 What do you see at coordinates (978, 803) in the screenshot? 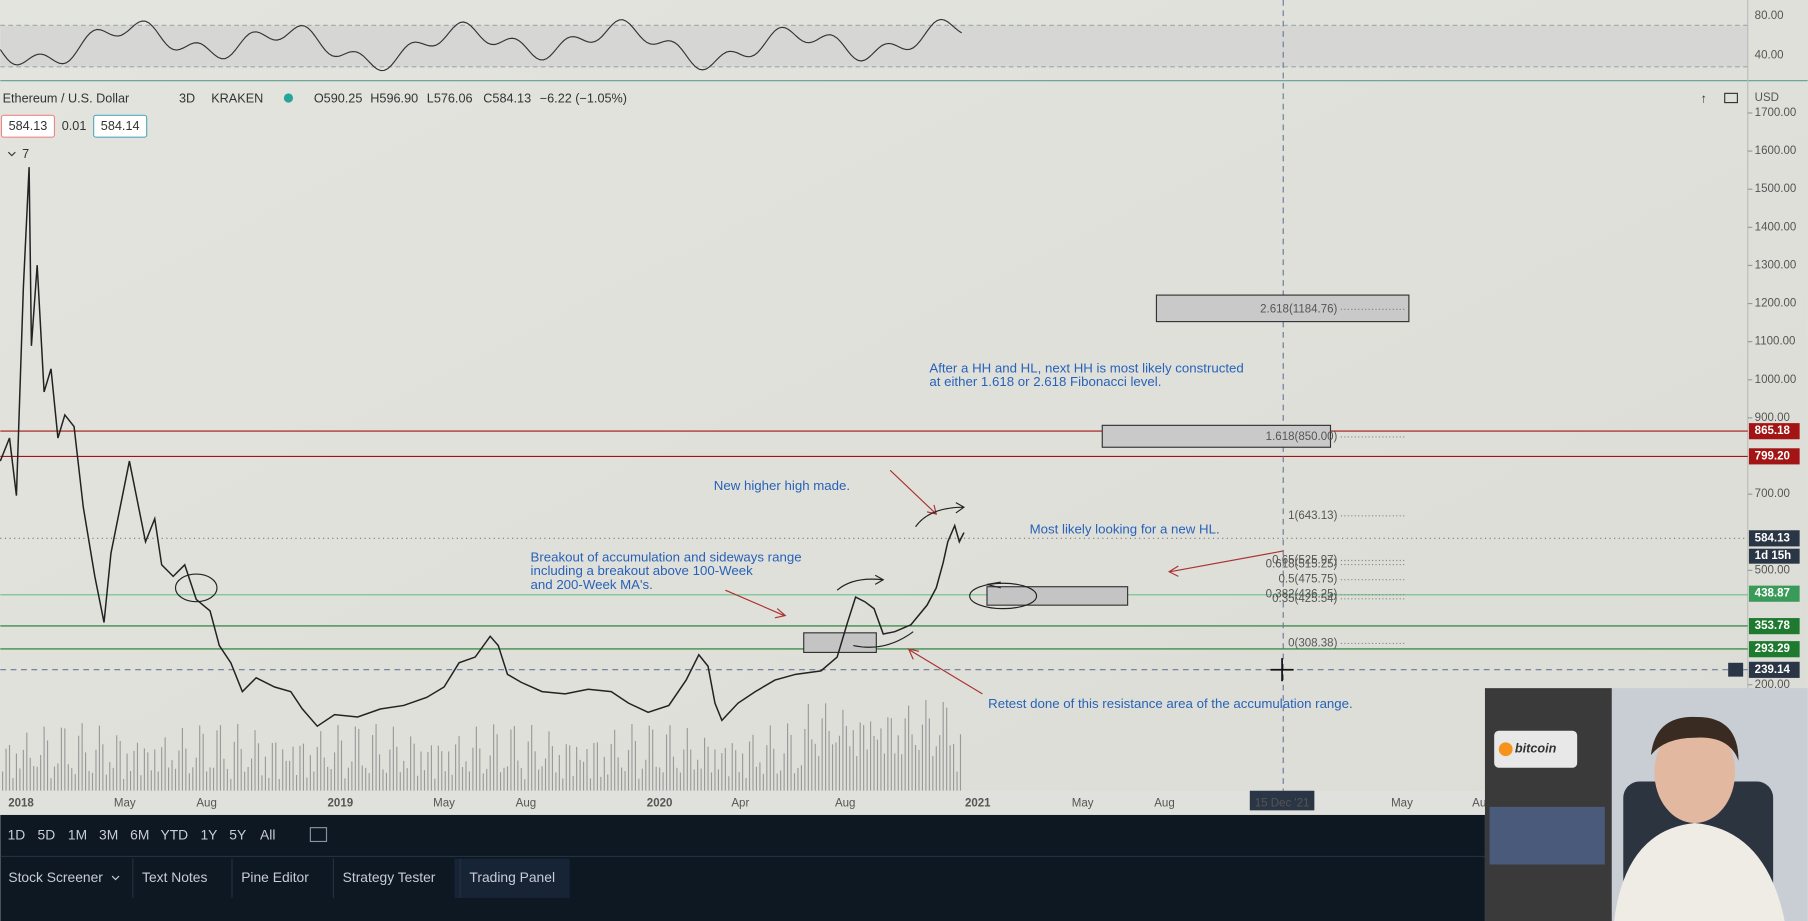
I see `x-tick-label: 2021` at bounding box center [978, 803].